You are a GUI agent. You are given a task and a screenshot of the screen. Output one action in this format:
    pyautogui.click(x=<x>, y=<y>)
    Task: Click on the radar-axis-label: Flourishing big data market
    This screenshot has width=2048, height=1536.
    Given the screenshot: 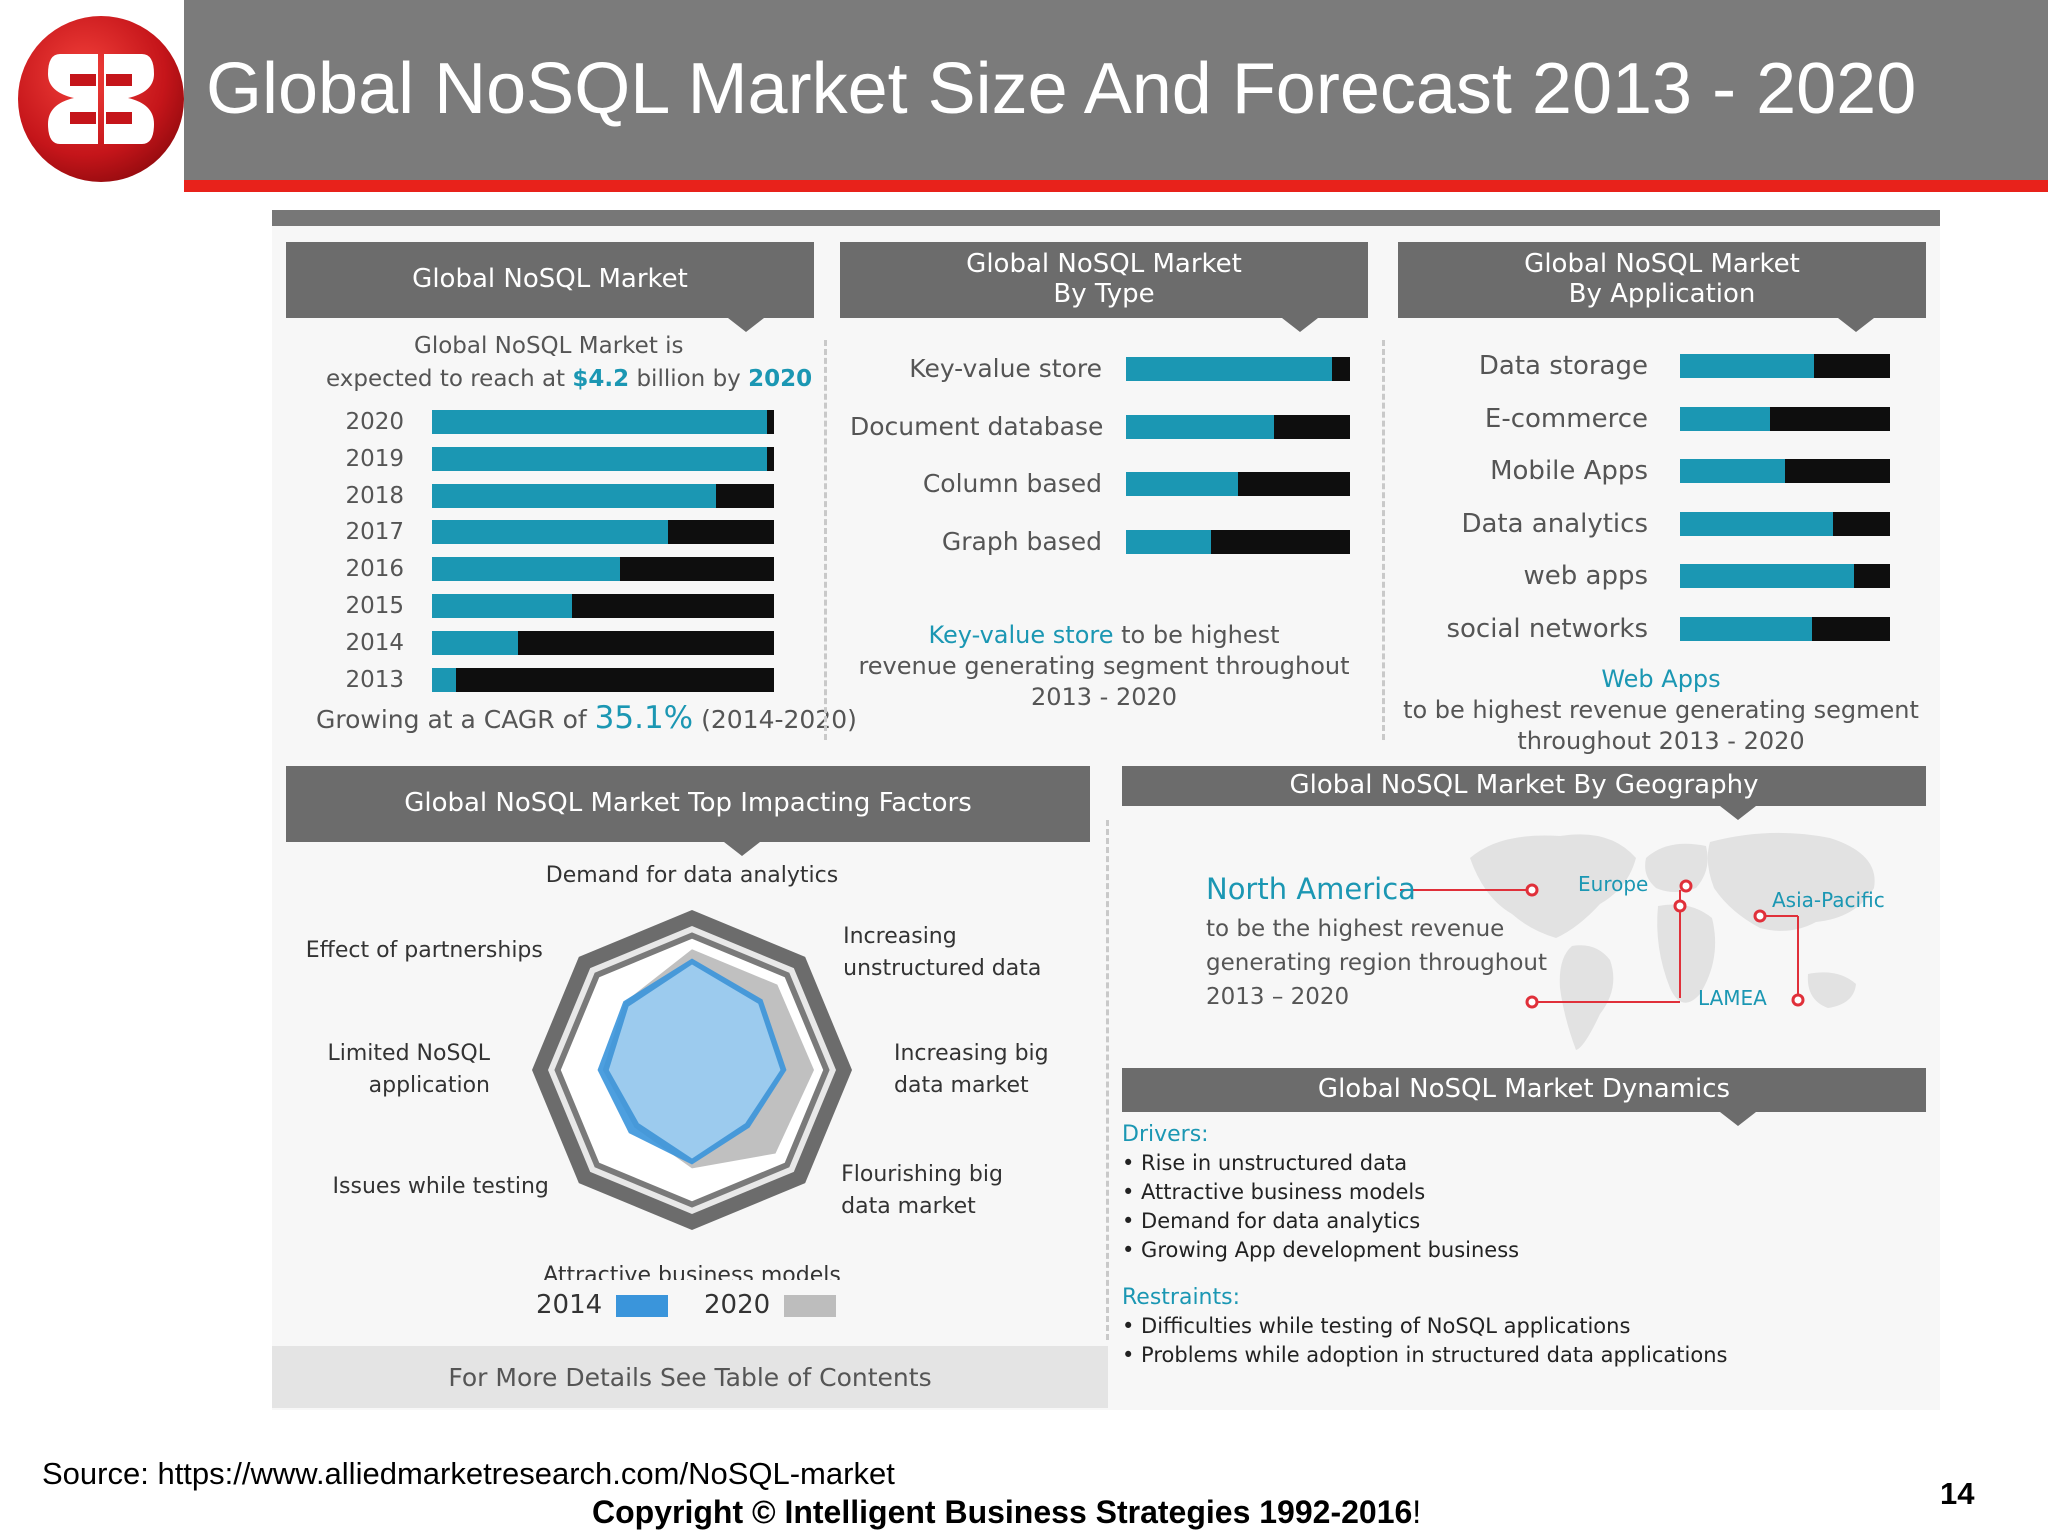 What is the action you would take?
    pyautogui.click(x=922, y=1190)
    